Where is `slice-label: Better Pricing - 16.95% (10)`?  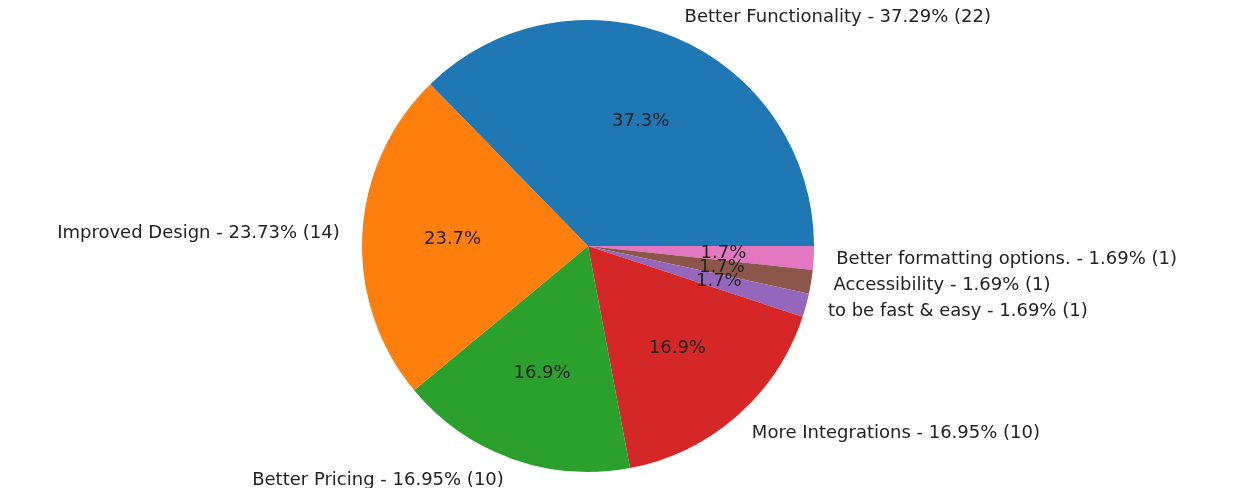 slice-label: Better Pricing - 16.95% (10) is located at coordinates (378, 478).